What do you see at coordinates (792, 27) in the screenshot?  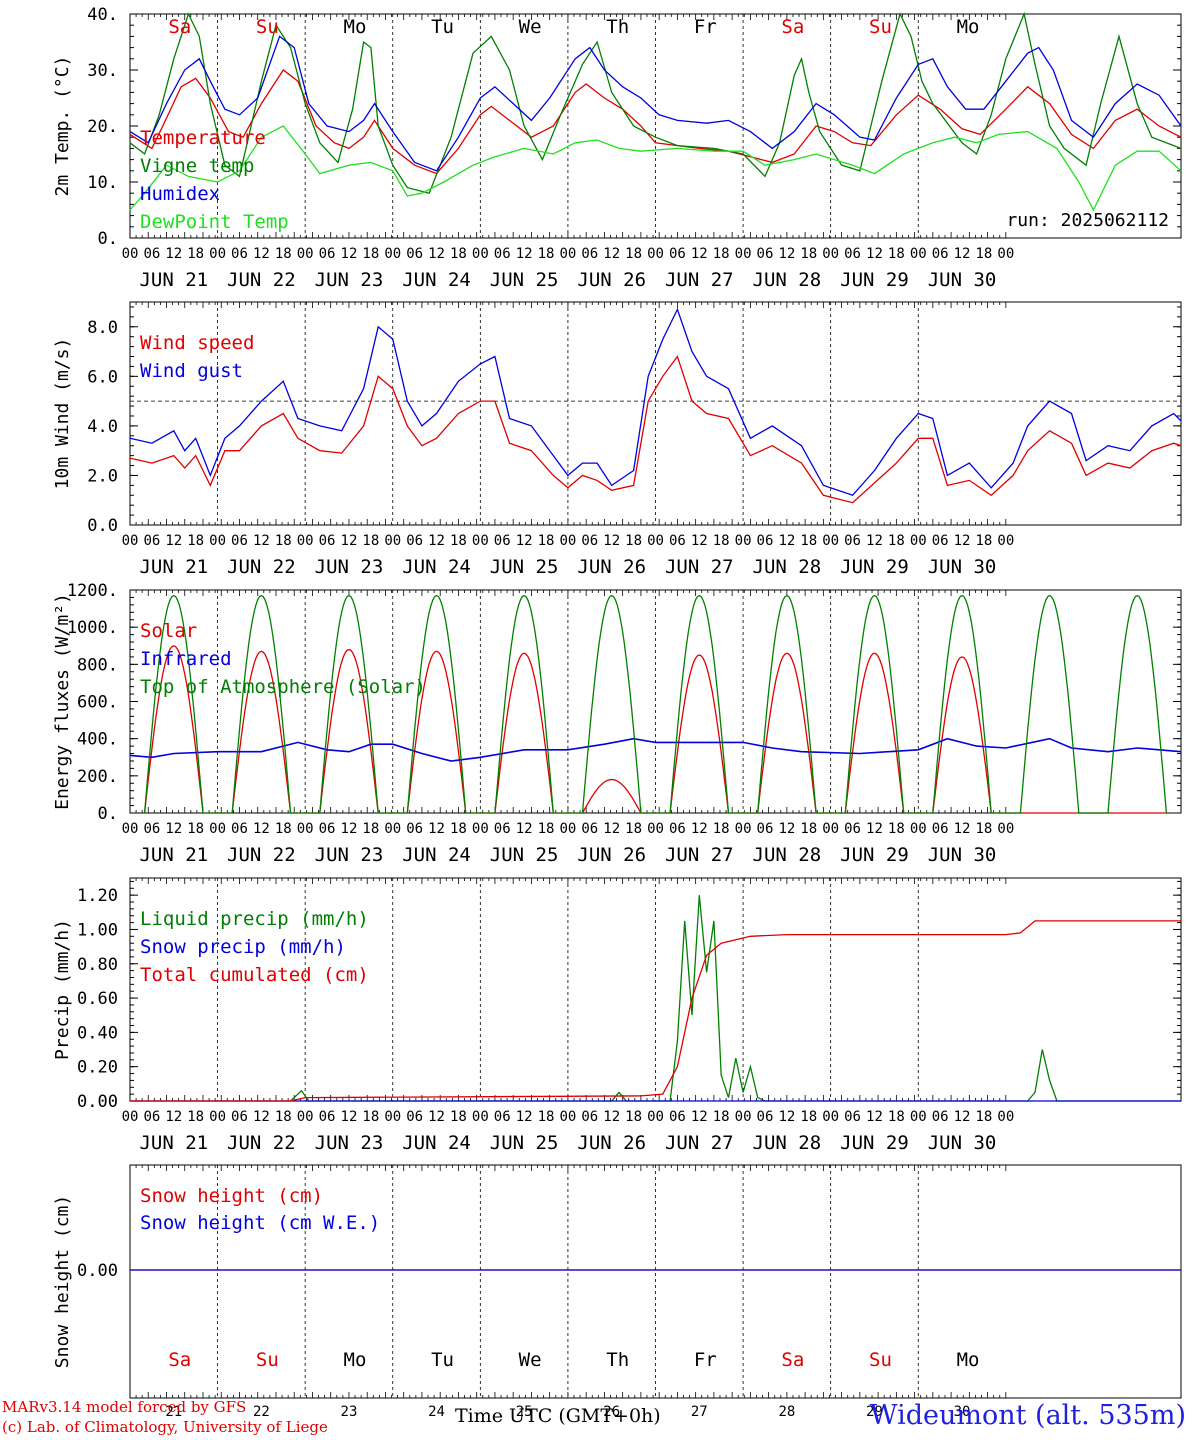 I see `weekday-label: Sa` at bounding box center [792, 27].